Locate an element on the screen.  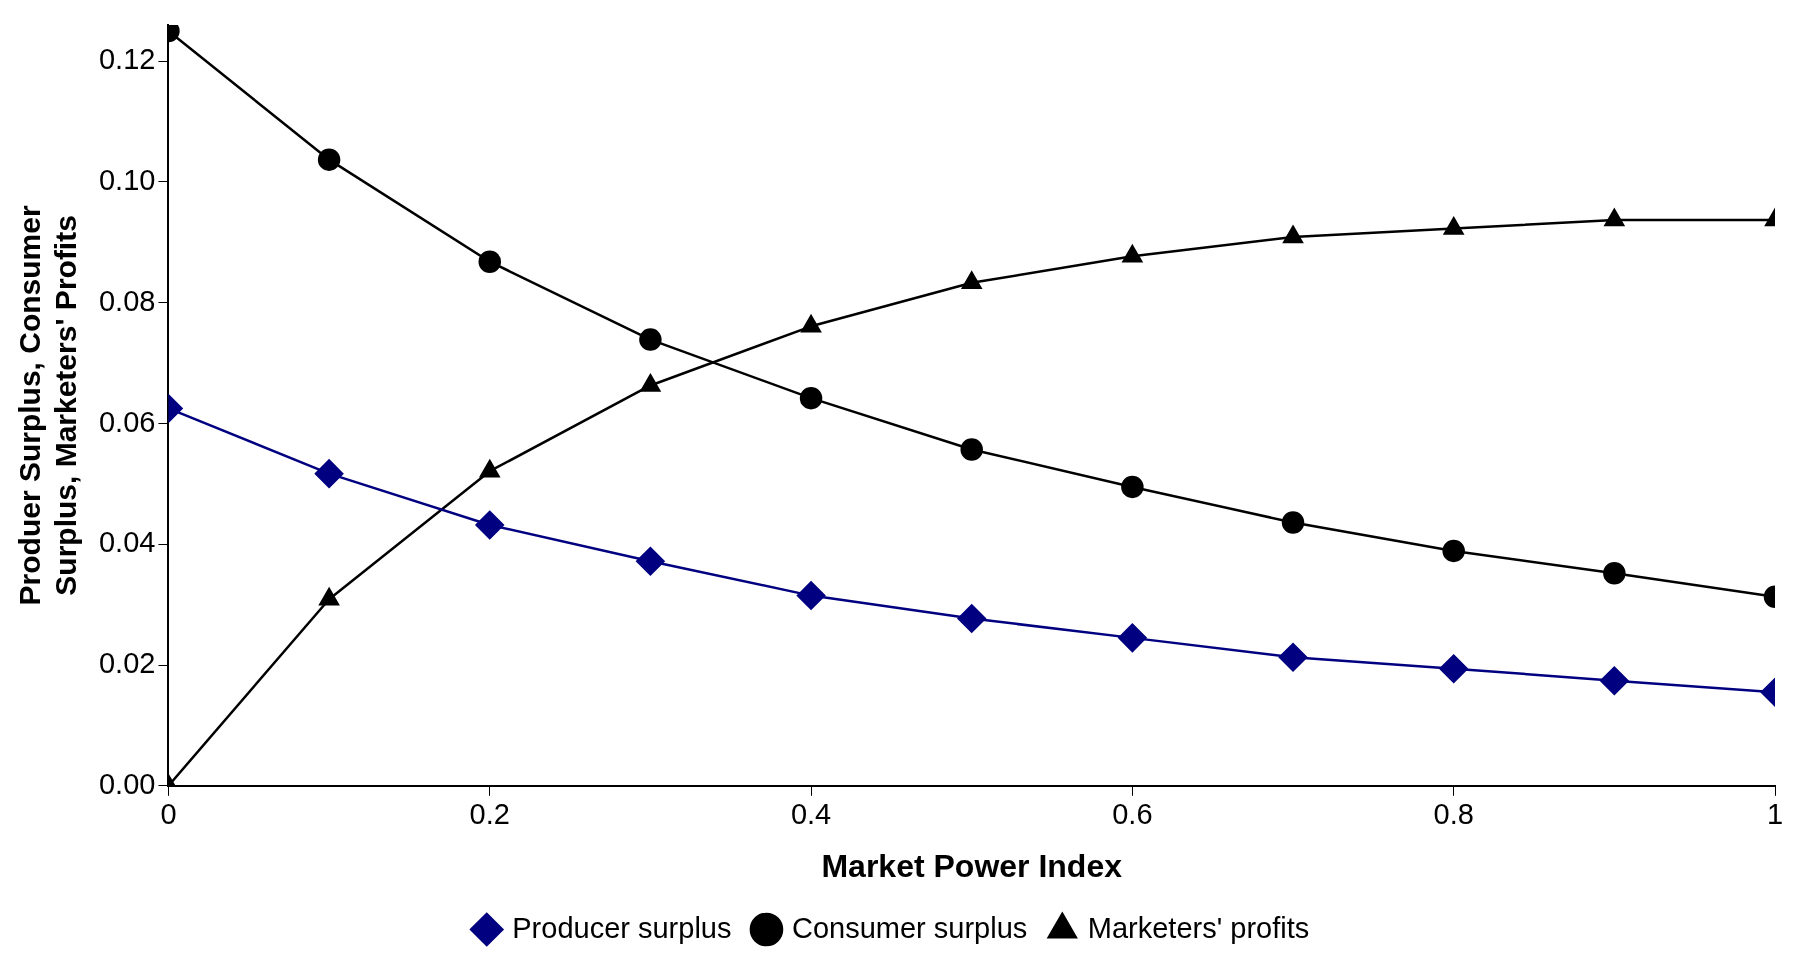
y-tick-label: 0.04 is located at coordinates (127, 542).